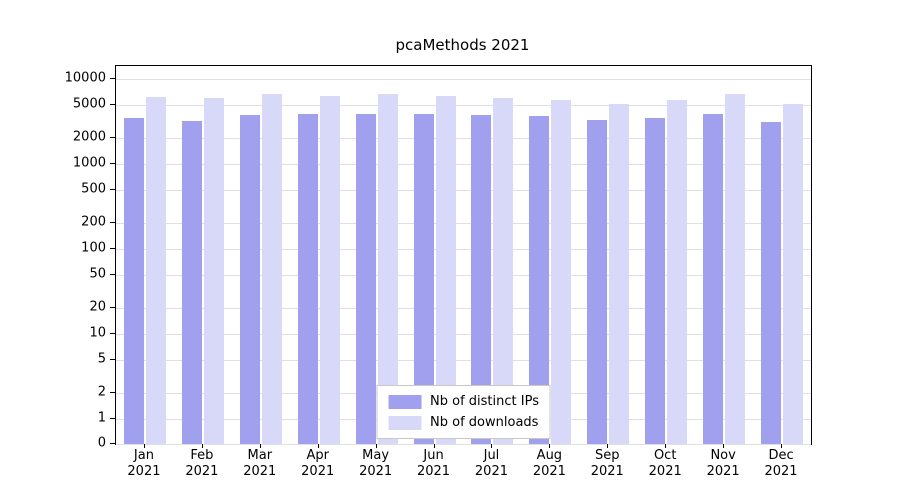 Image resolution: width=900 pixels, height=500 pixels. What do you see at coordinates (249, 279) in the screenshot?
I see `bar-distinct-ips-mar` at bounding box center [249, 279].